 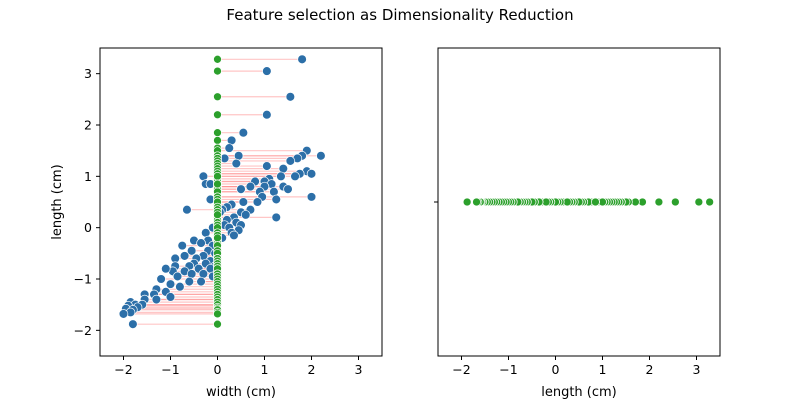 What do you see at coordinates (88, 125) in the screenshot?
I see `y-tick-label: 2` at bounding box center [88, 125].